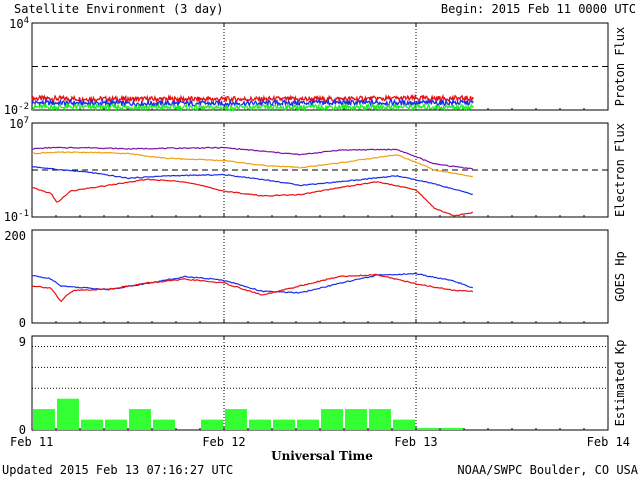 The height and width of the screenshot is (484, 640). Describe the element at coordinates (538, 9) in the screenshot. I see `begin-time-label: Begin: 2015 Feb 11 0000 UTC` at that location.